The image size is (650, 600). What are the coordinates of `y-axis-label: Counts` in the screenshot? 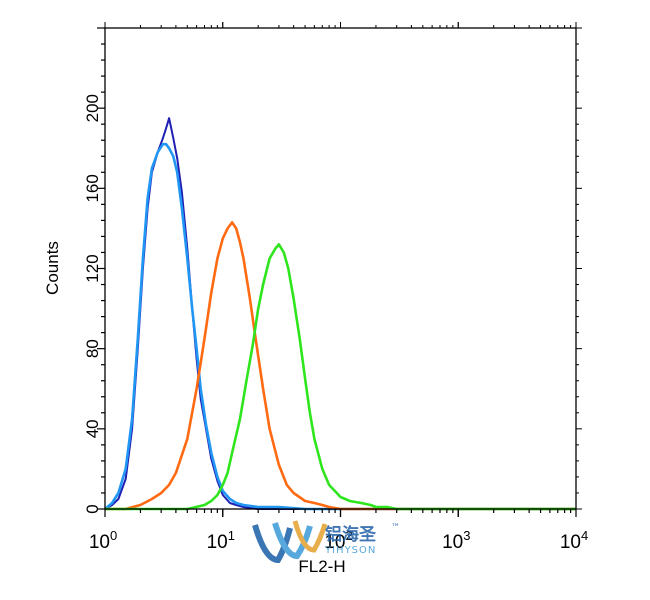 It's located at (52, 268).